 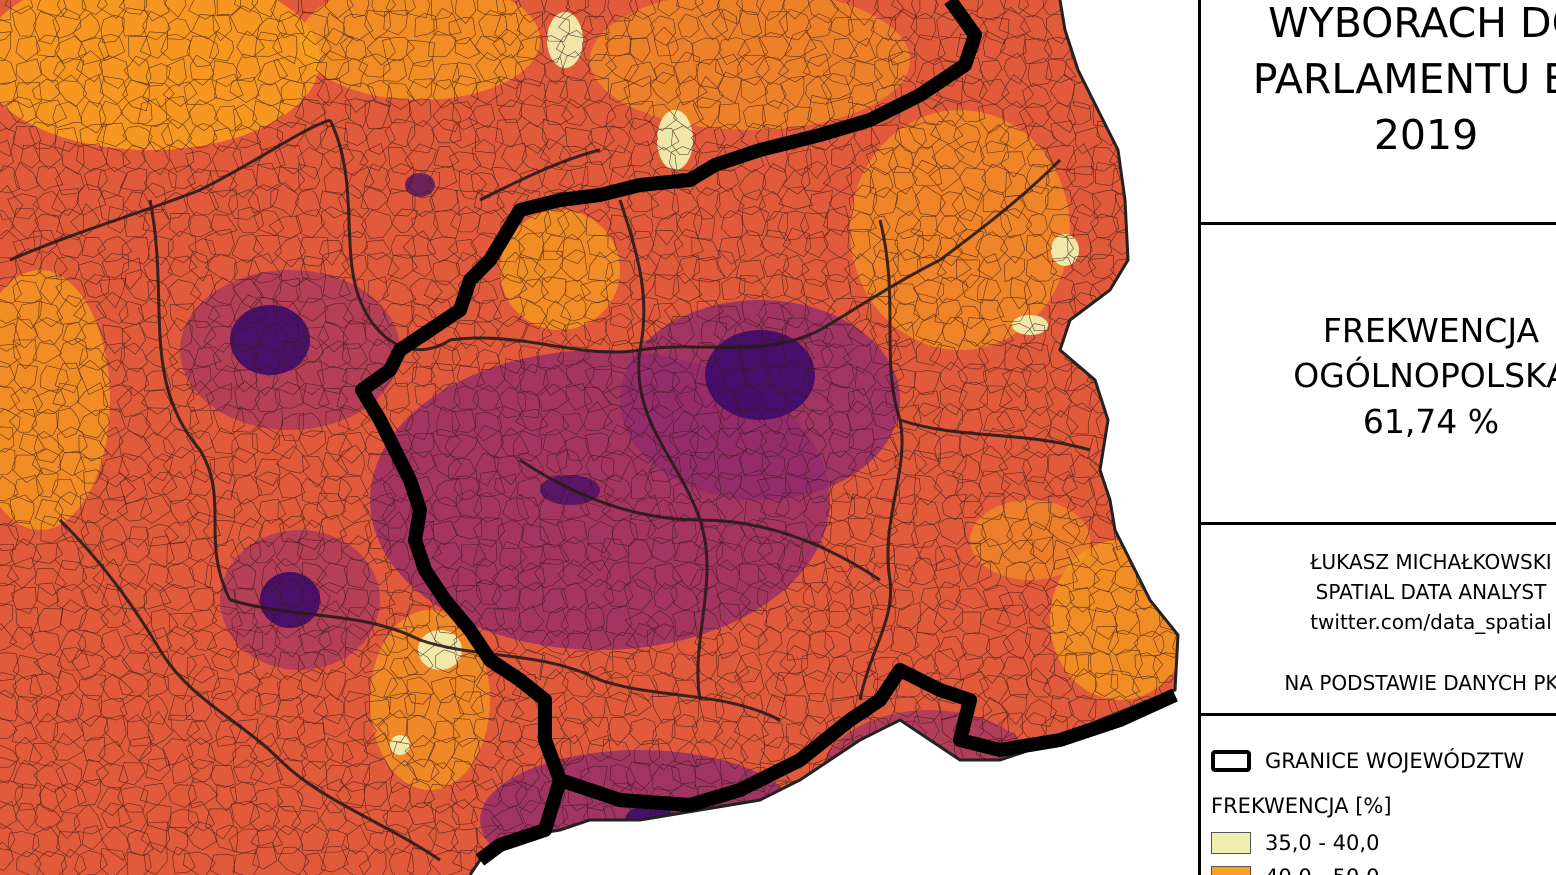 What do you see at coordinates (1231, 870) in the screenshot?
I see `class-swatch` at bounding box center [1231, 870].